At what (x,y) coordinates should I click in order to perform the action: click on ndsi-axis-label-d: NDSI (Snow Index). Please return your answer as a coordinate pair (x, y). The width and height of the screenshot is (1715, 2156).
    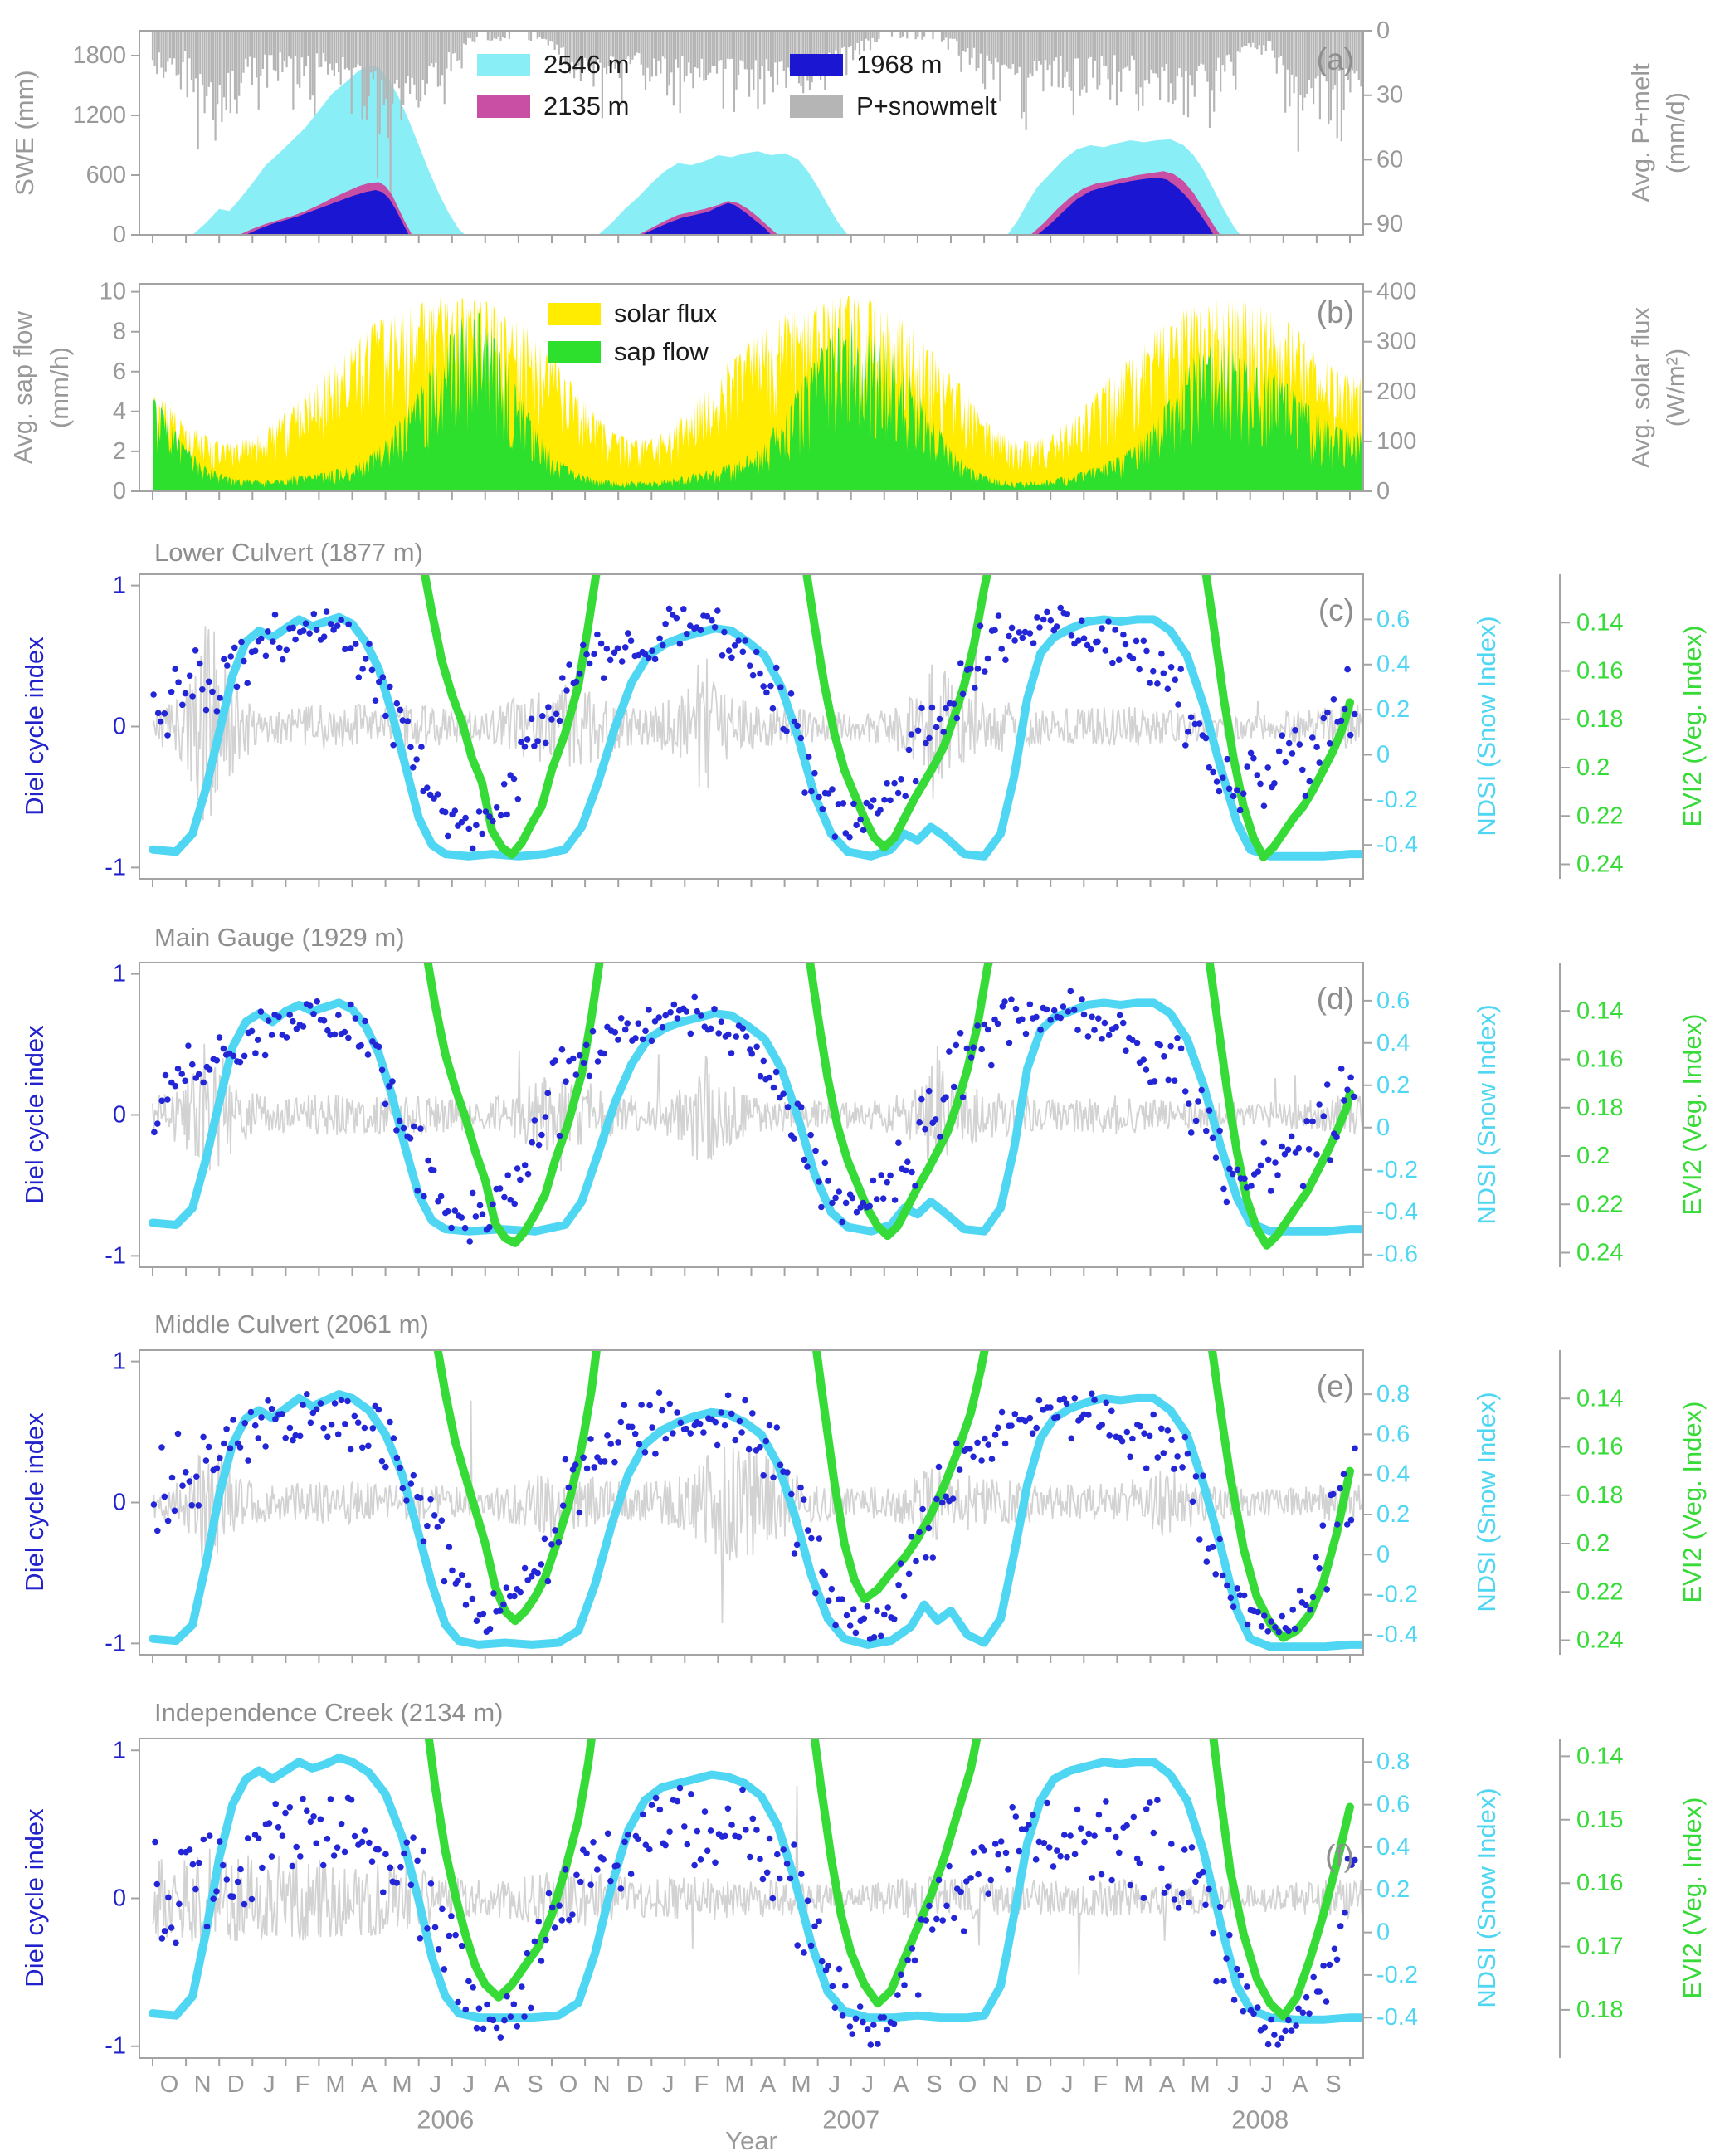
    Looking at the image, I should click on (1486, 1115).